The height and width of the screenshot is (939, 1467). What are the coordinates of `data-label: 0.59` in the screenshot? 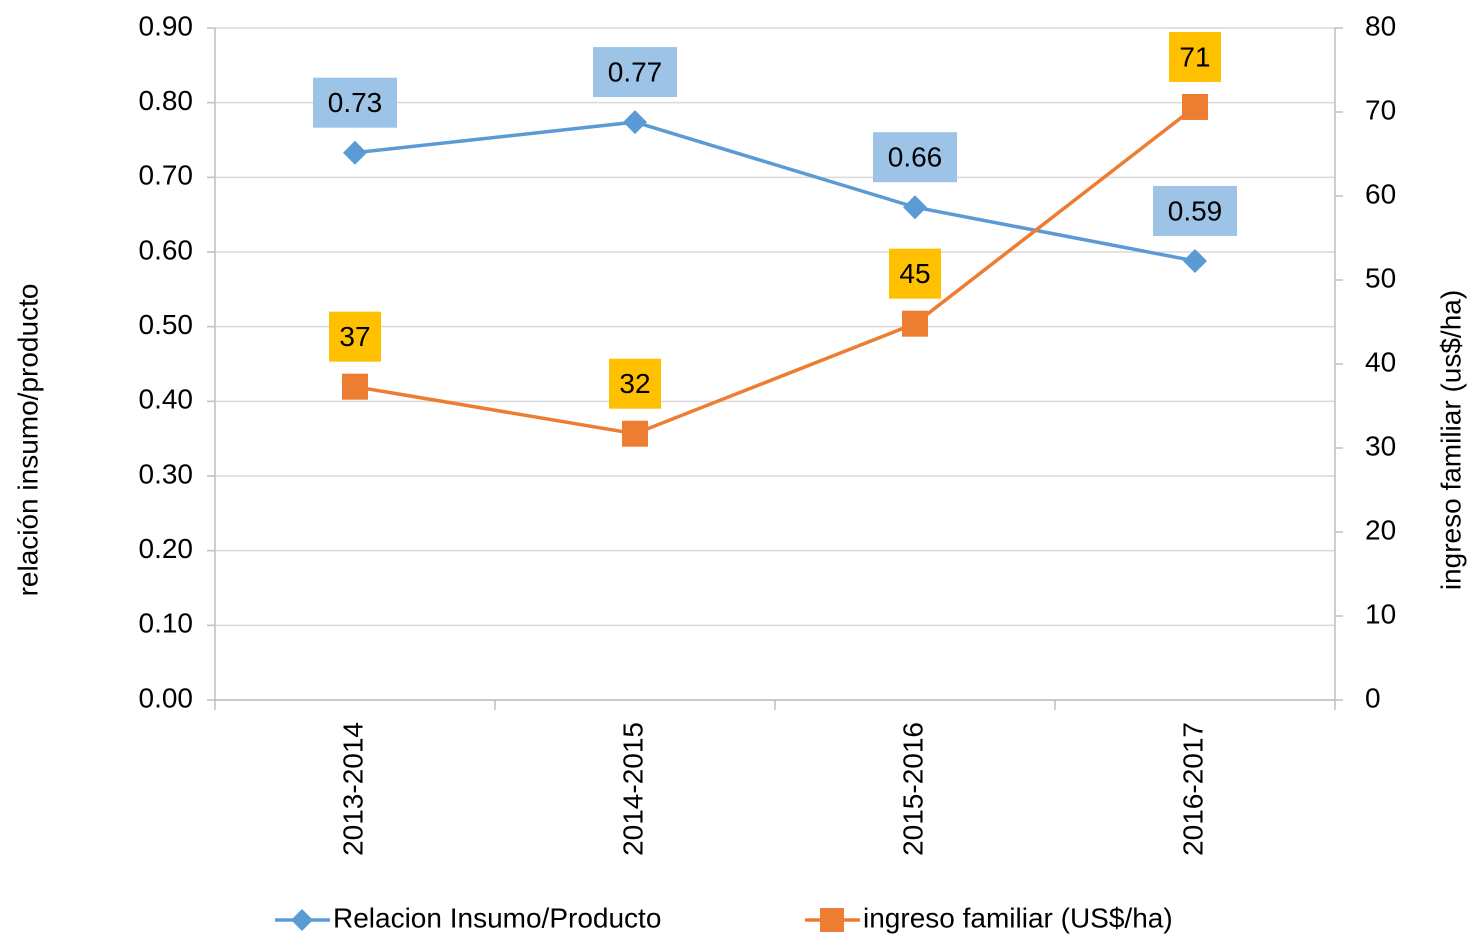 It's located at (1195, 210).